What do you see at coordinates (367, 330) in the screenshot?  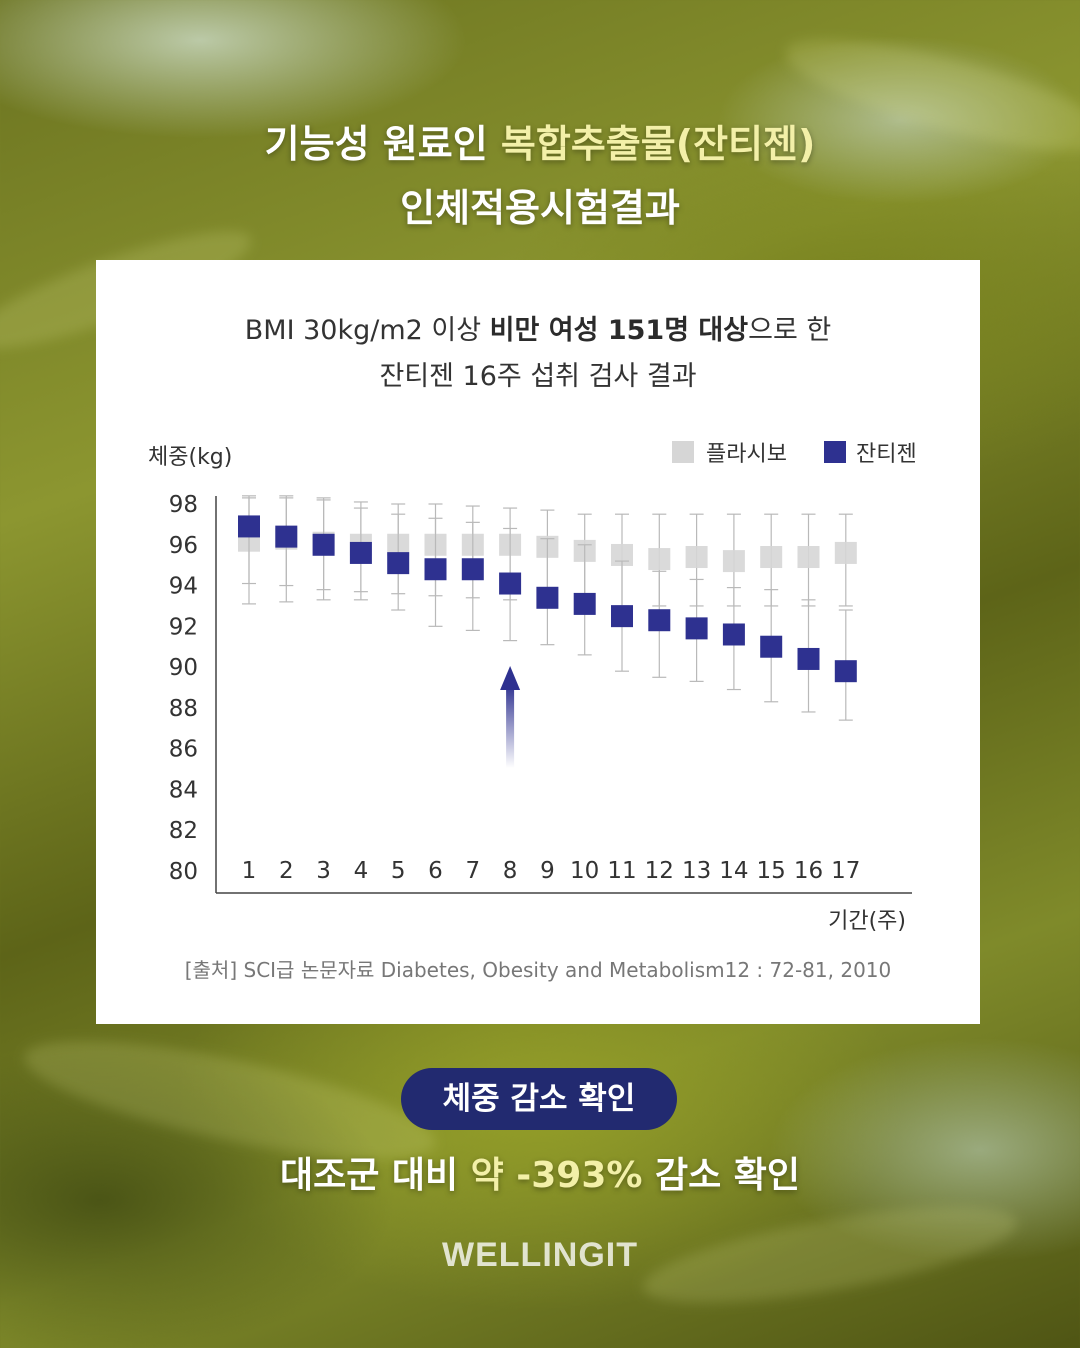 I see `subtitle-part: BMI 30kg/m2 이상` at bounding box center [367, 330].